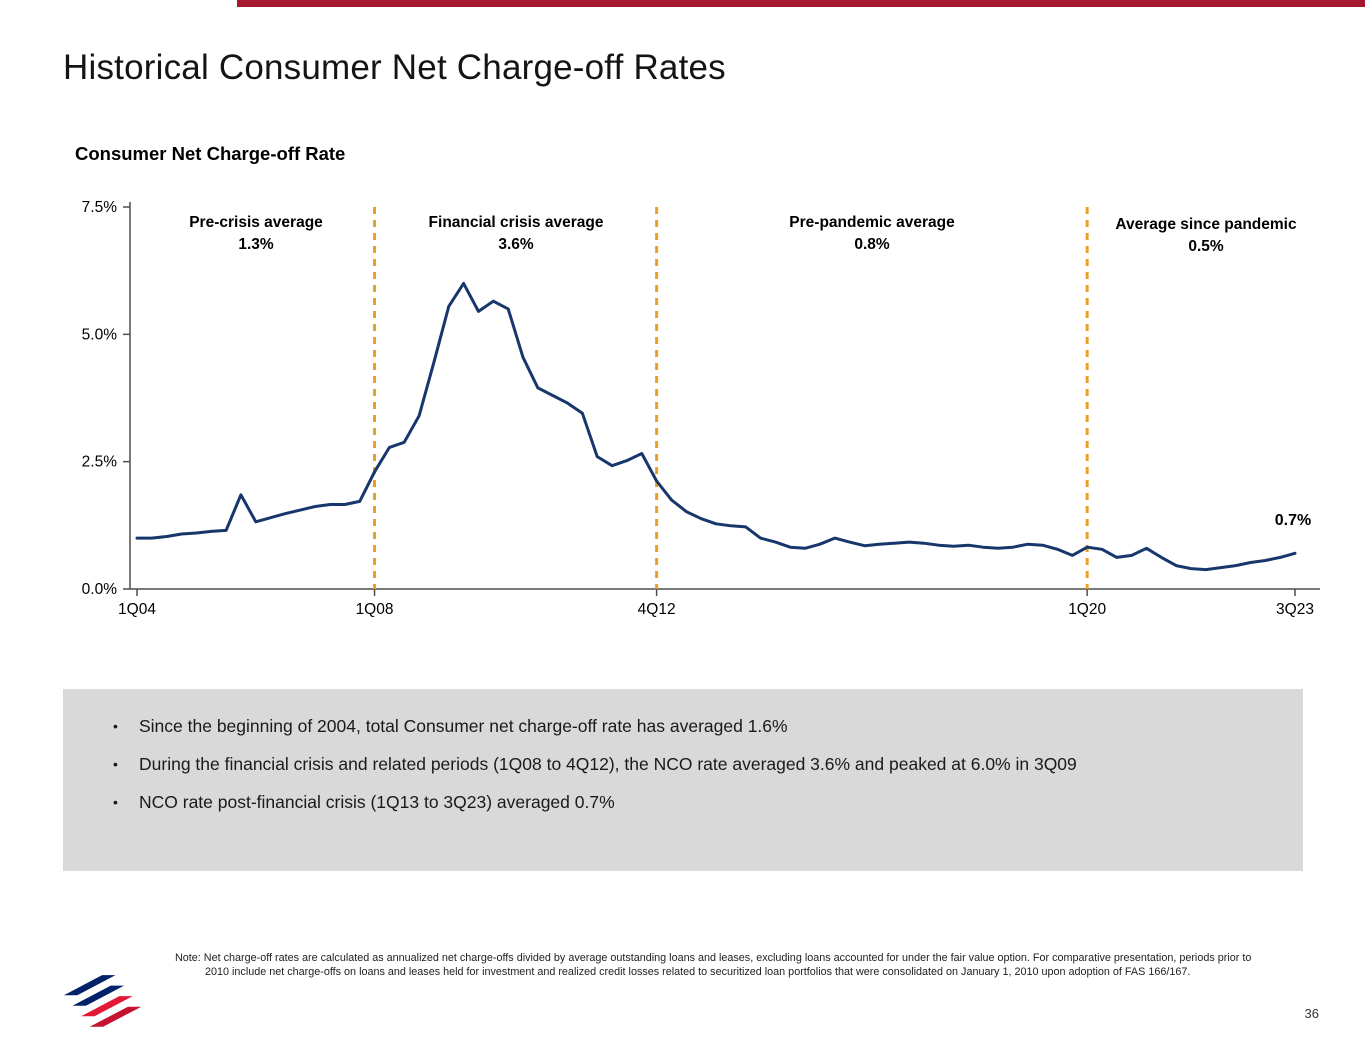 This screenshot has height=1055, width=1365. I want to click on annotation-label: Pre-crisis average, so click(256, 222).